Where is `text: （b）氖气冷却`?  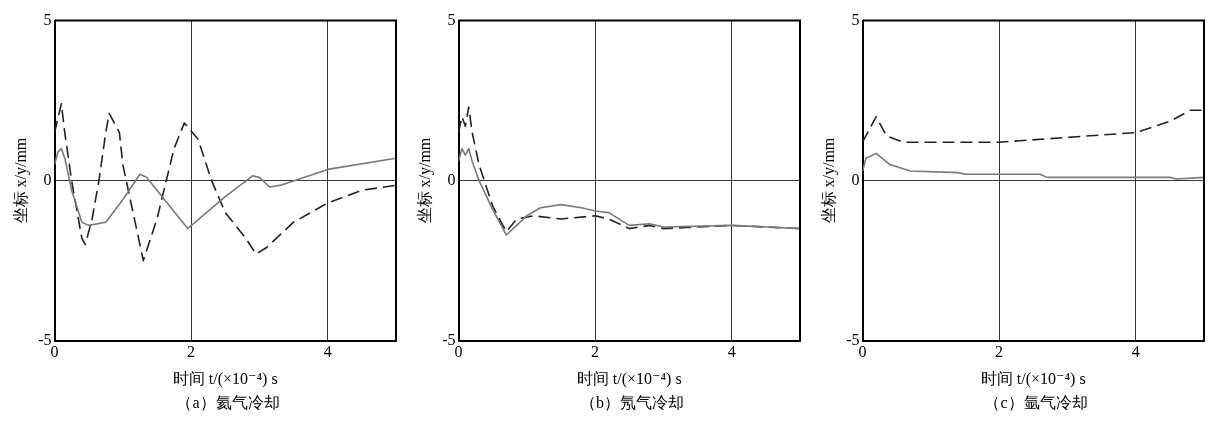 text: （b）氖气冷却 is located at coordinates (632, 403).